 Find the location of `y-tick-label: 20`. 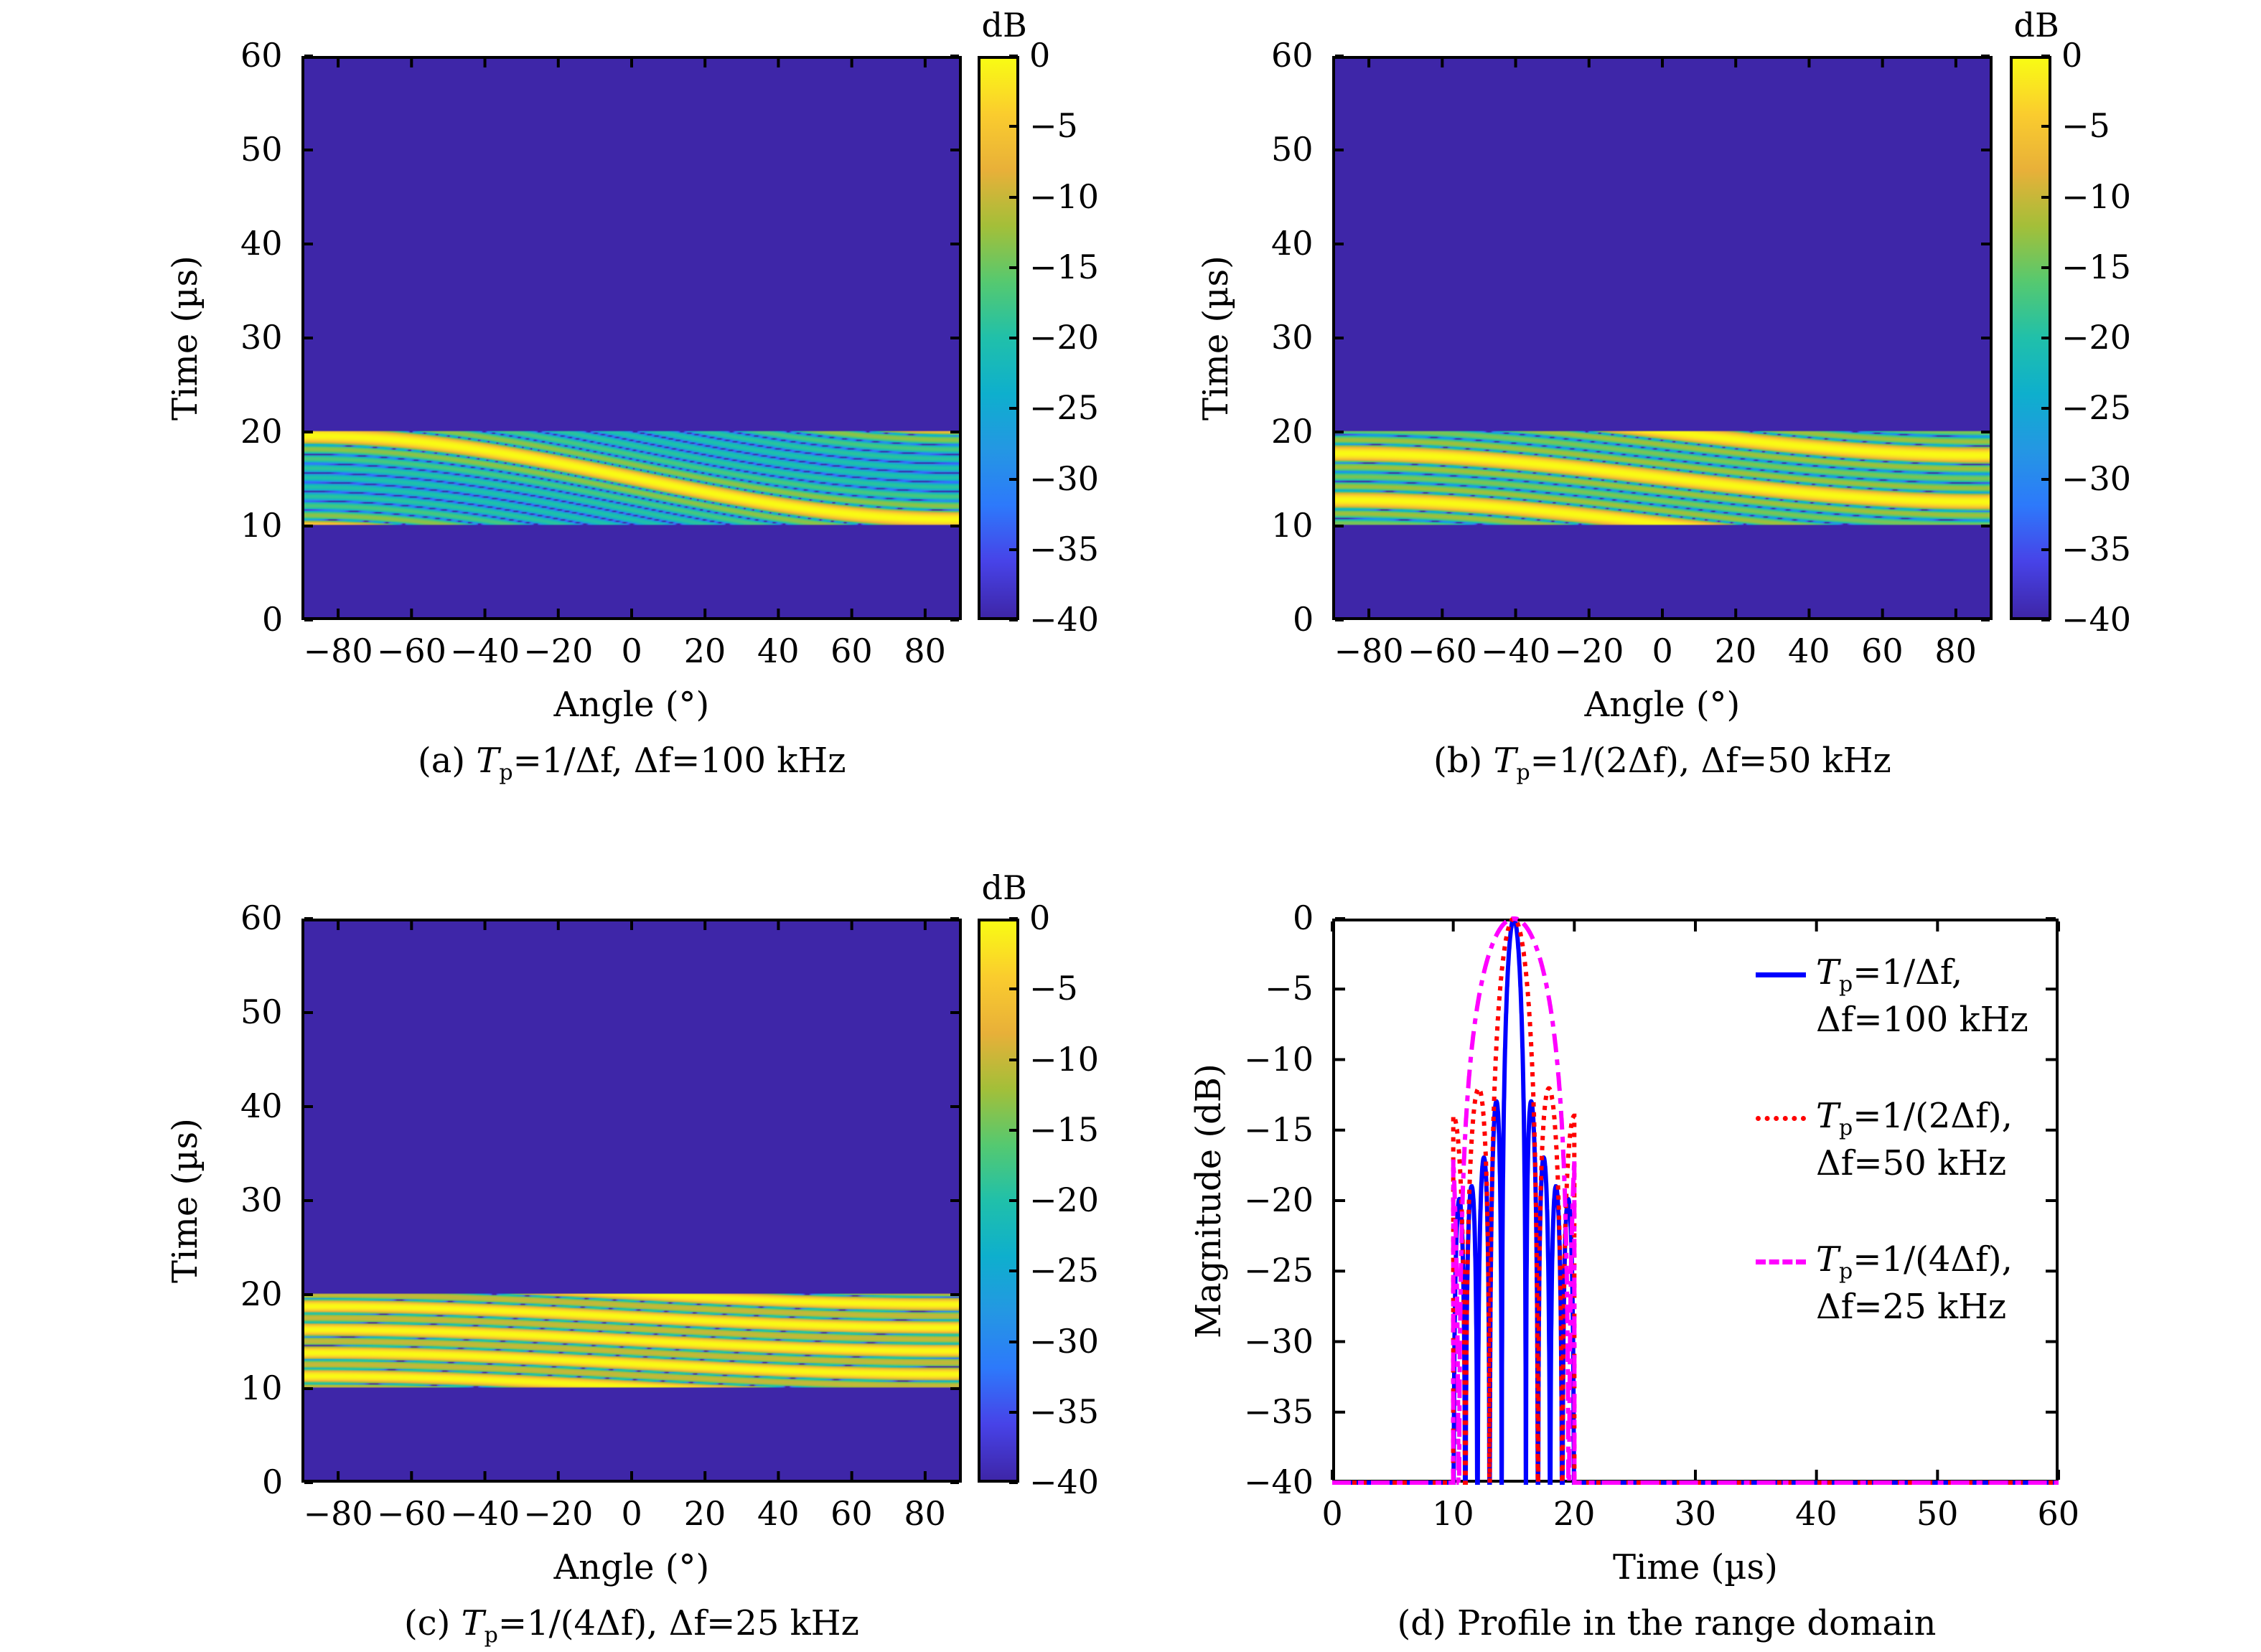

y-tick-label: 20 is located at coordinates (261, 431).